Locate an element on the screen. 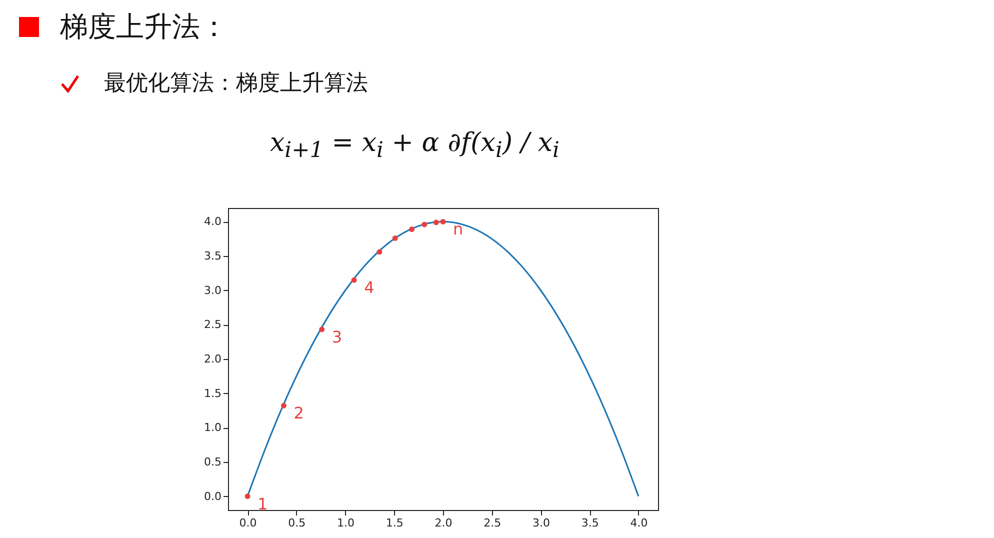 This screenshot has width=994, height=538. x-tick-label: 0.0 is located at coordinates (248, 523).